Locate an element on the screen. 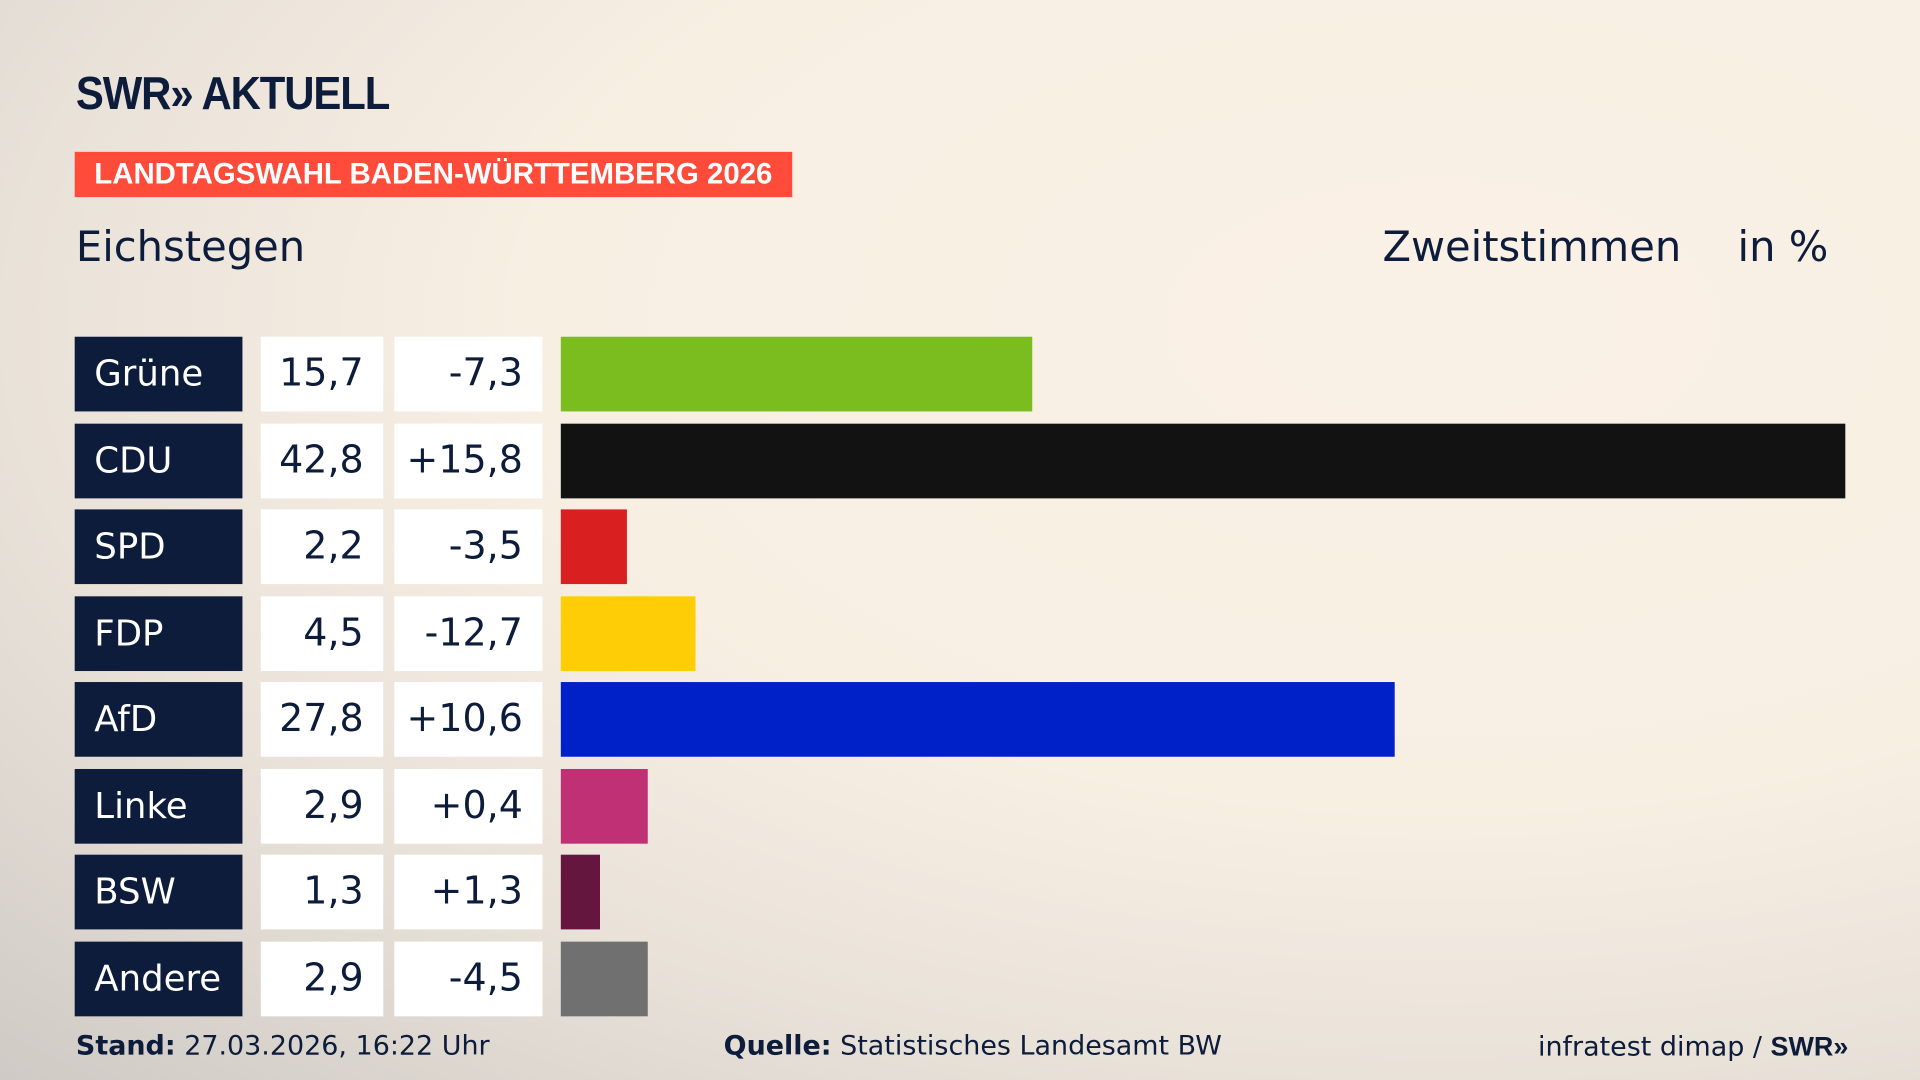 The height and width of the screenshot is (1080, 1920). value-label: 27,8 is located at coordinates (322, 719).